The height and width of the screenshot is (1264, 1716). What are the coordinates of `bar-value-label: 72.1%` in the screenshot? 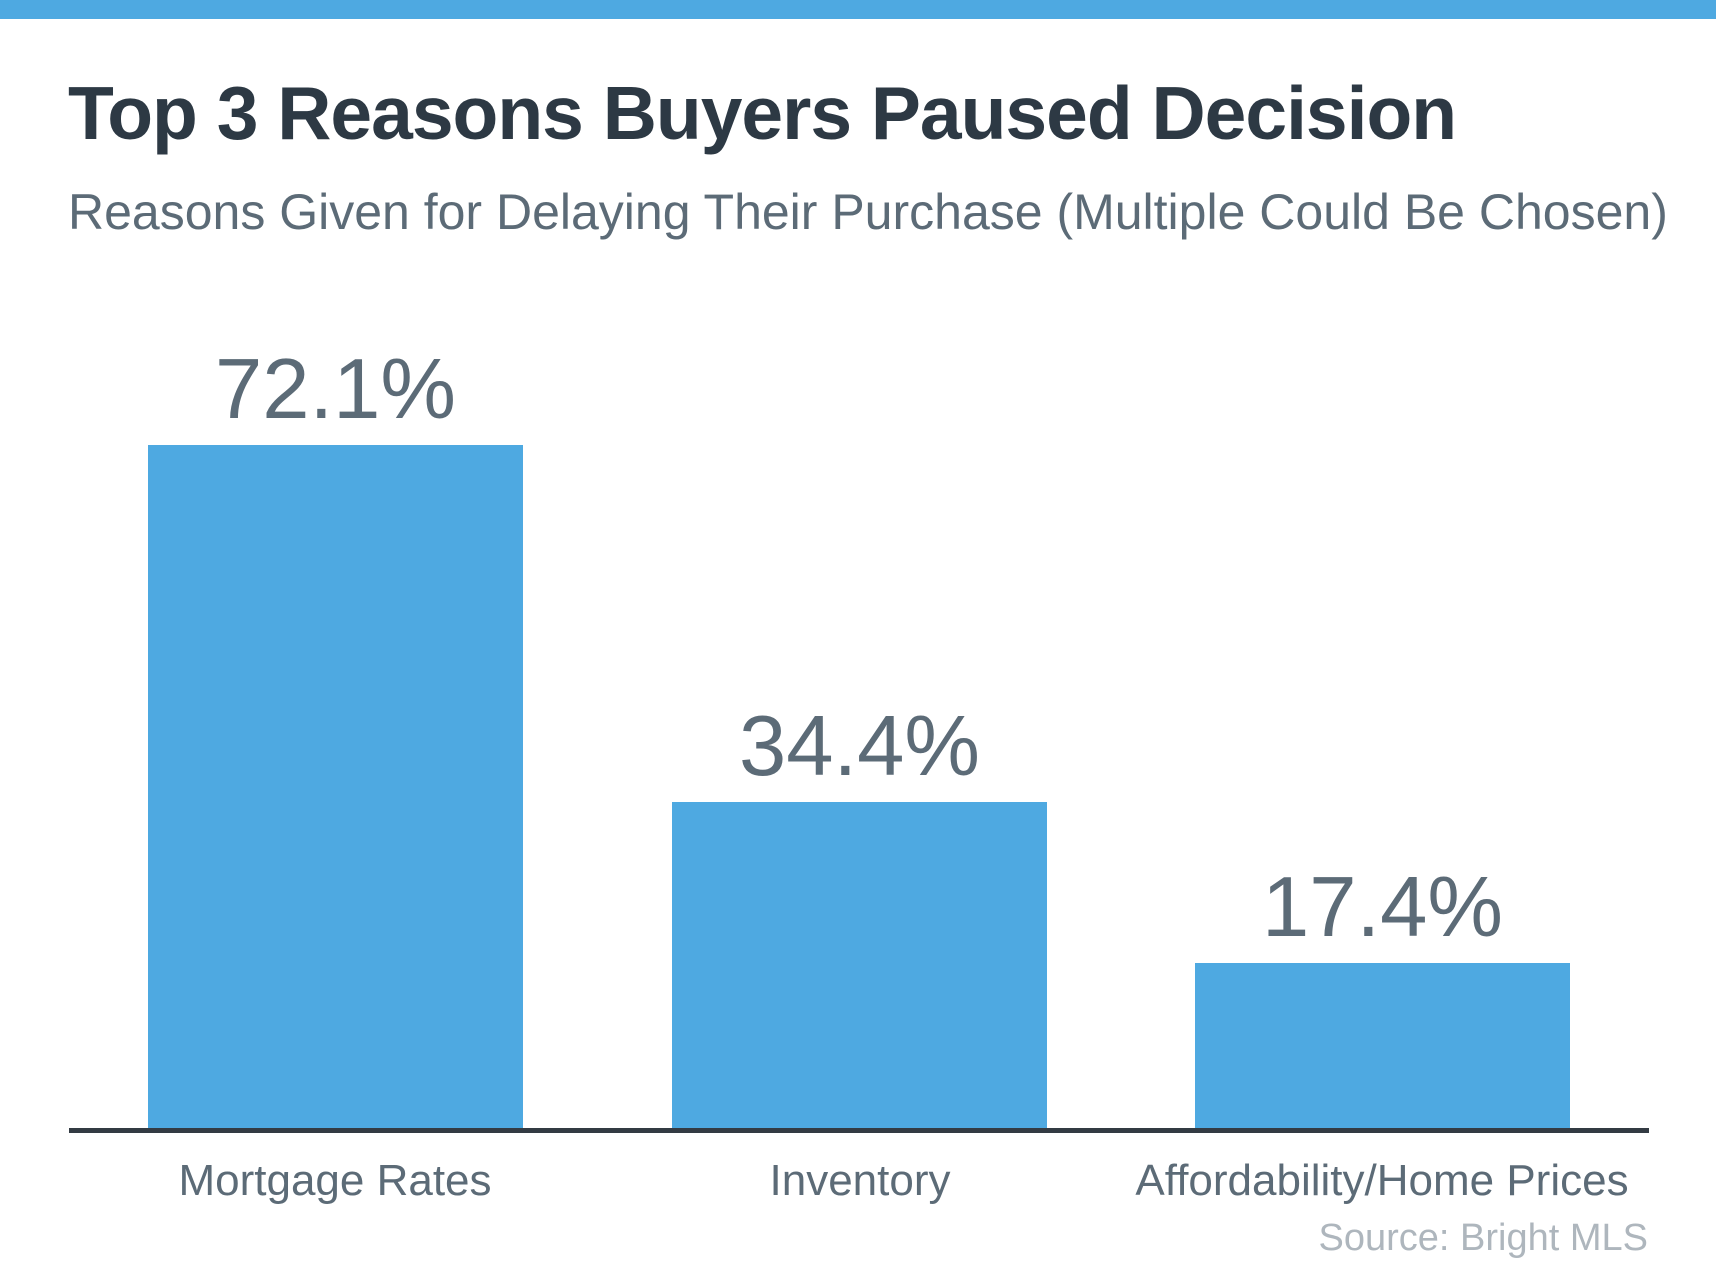 It's located at (335, 389).